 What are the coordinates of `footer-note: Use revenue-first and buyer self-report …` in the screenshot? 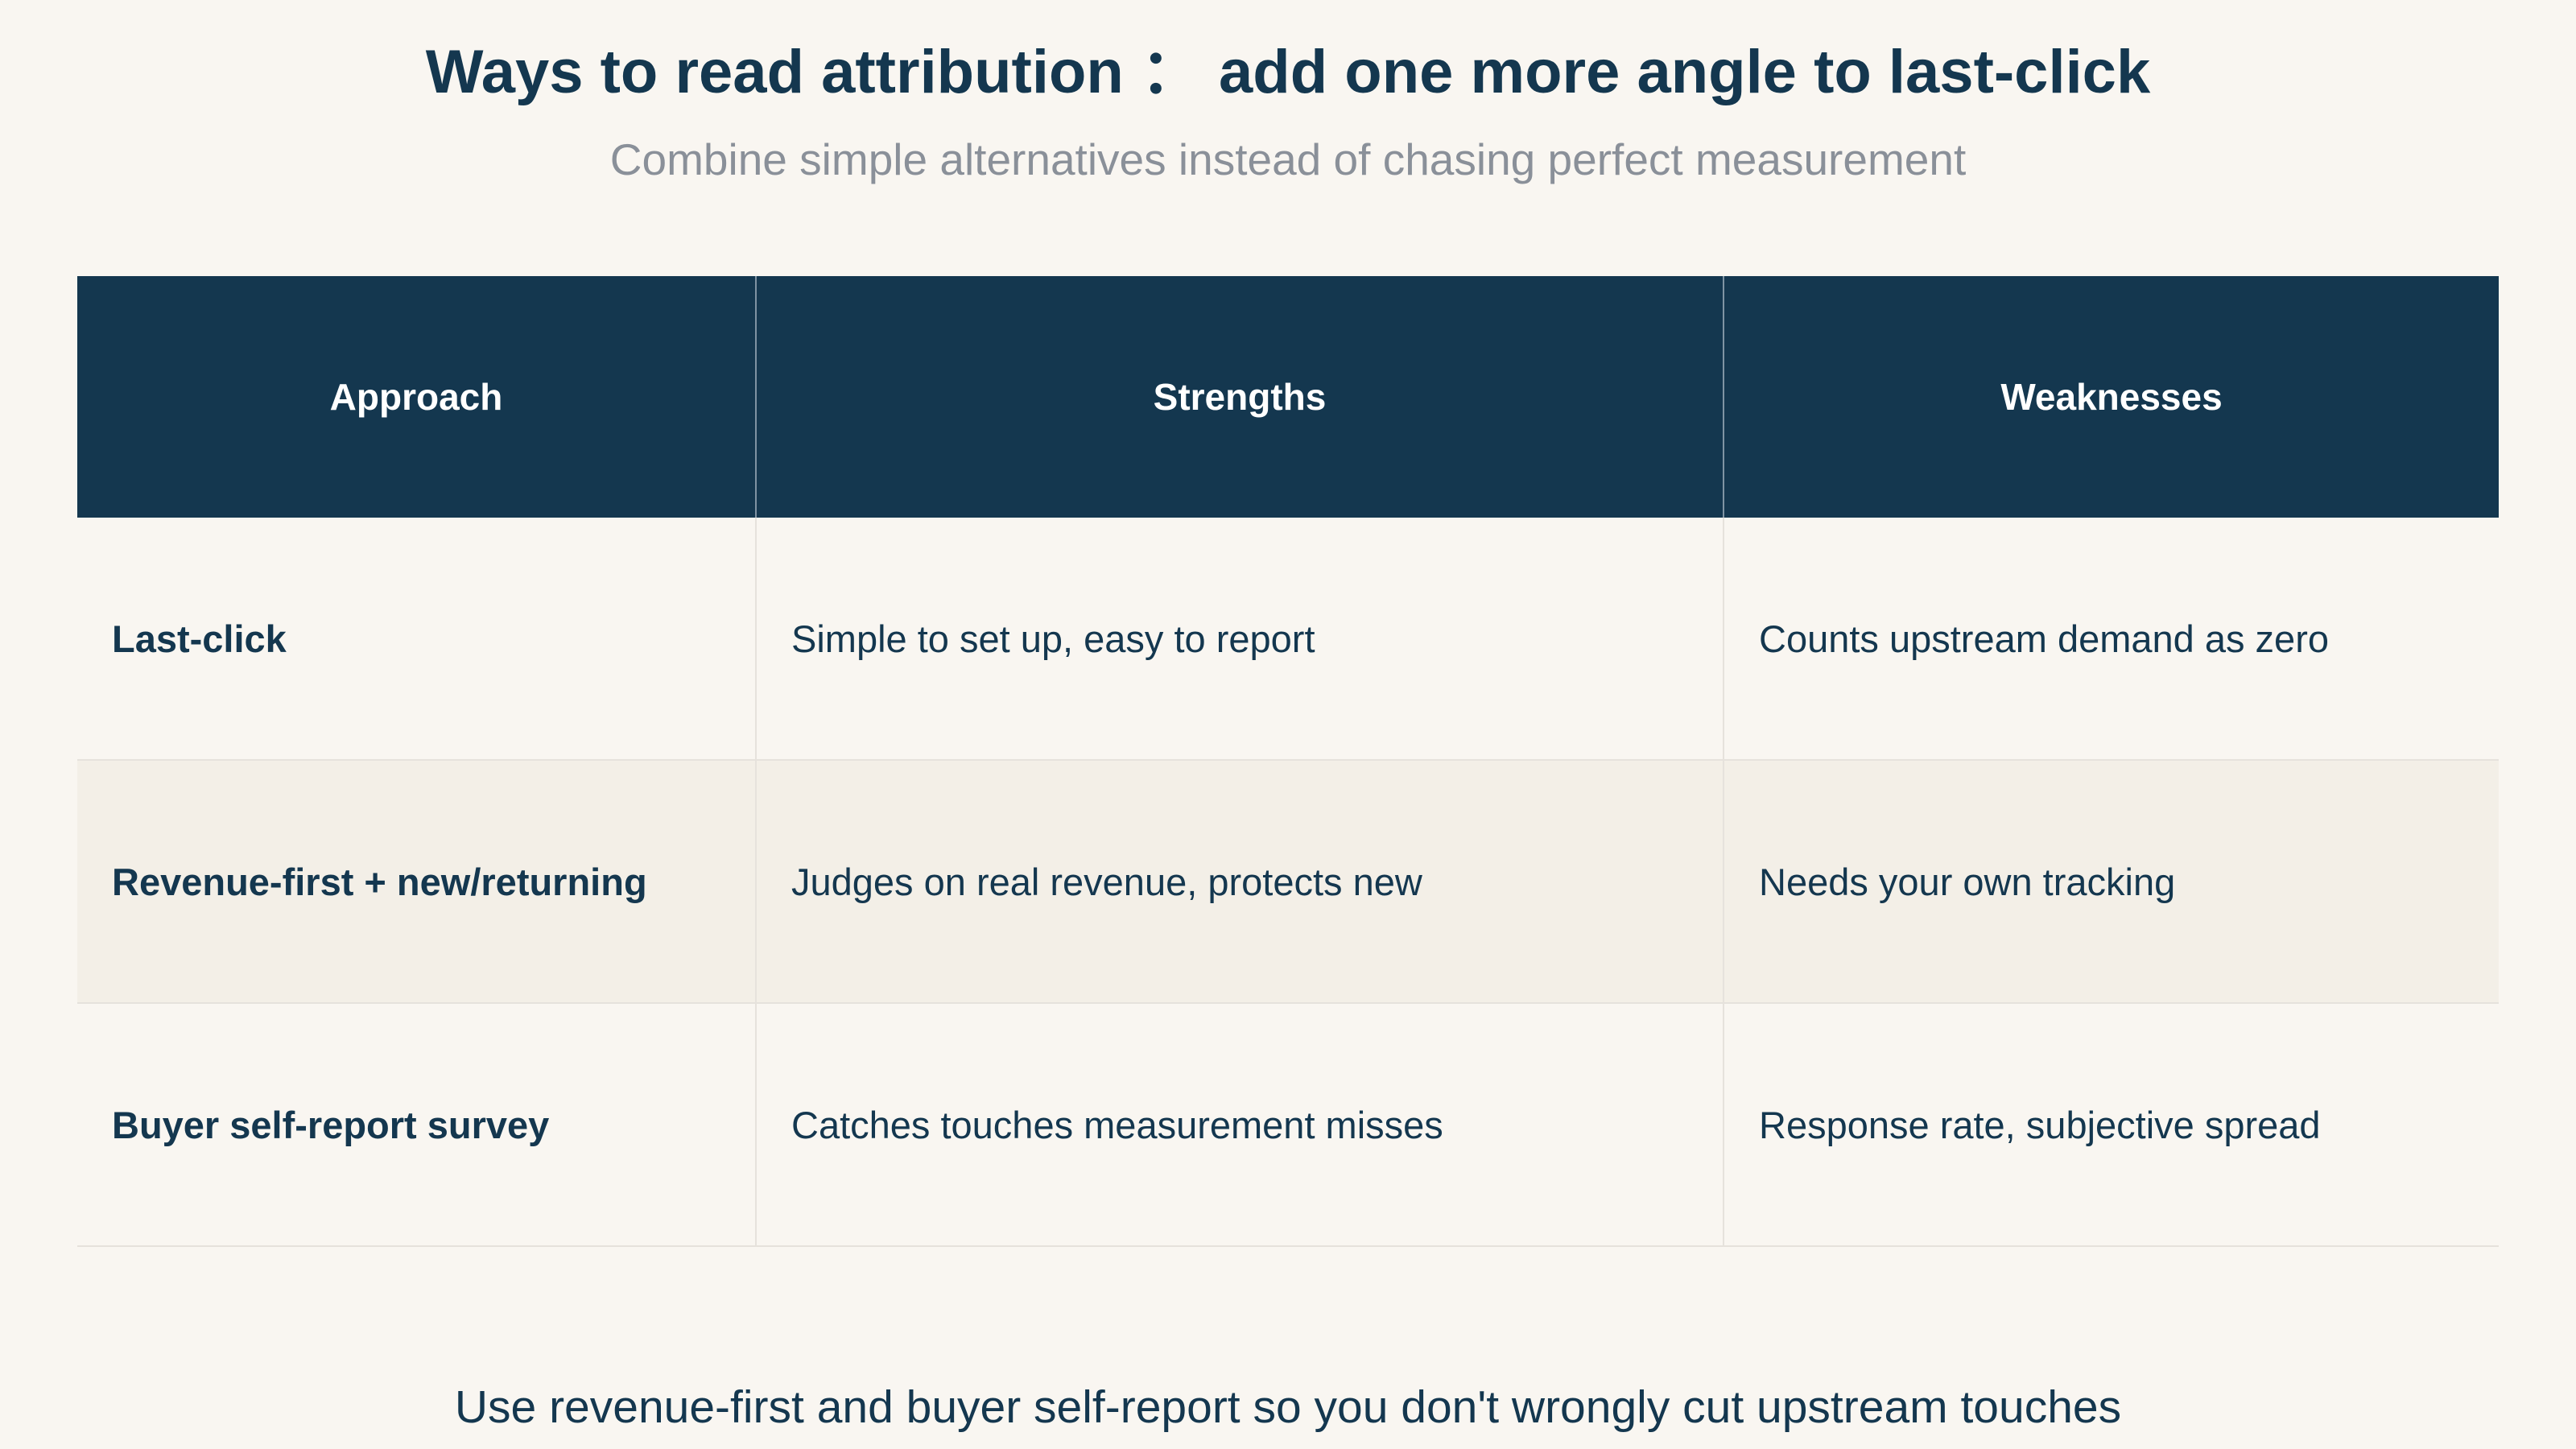 It's located at (1288, 1407).